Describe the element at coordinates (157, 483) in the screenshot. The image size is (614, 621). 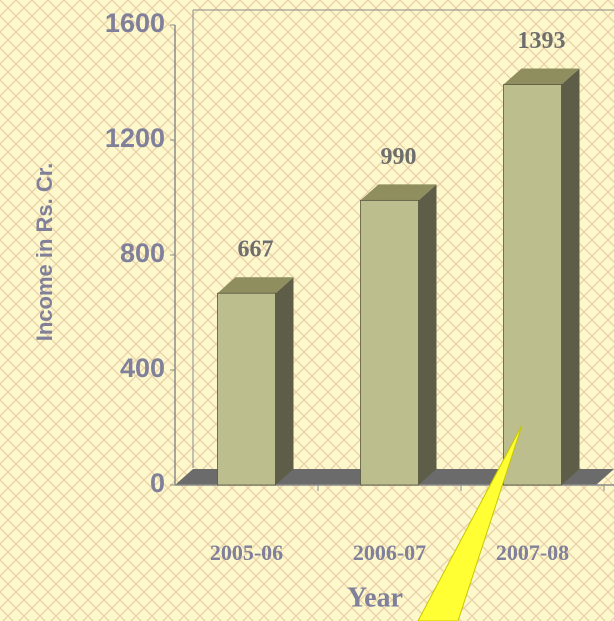
I see `y-tick-label: 0` at that location.